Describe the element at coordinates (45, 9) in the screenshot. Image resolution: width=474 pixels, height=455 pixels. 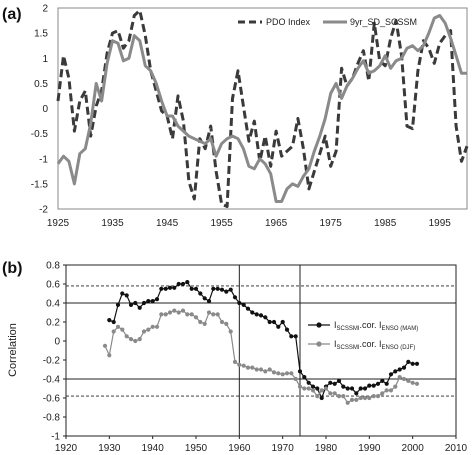
I see `panel-a-y-tick-label: 2` at that location.